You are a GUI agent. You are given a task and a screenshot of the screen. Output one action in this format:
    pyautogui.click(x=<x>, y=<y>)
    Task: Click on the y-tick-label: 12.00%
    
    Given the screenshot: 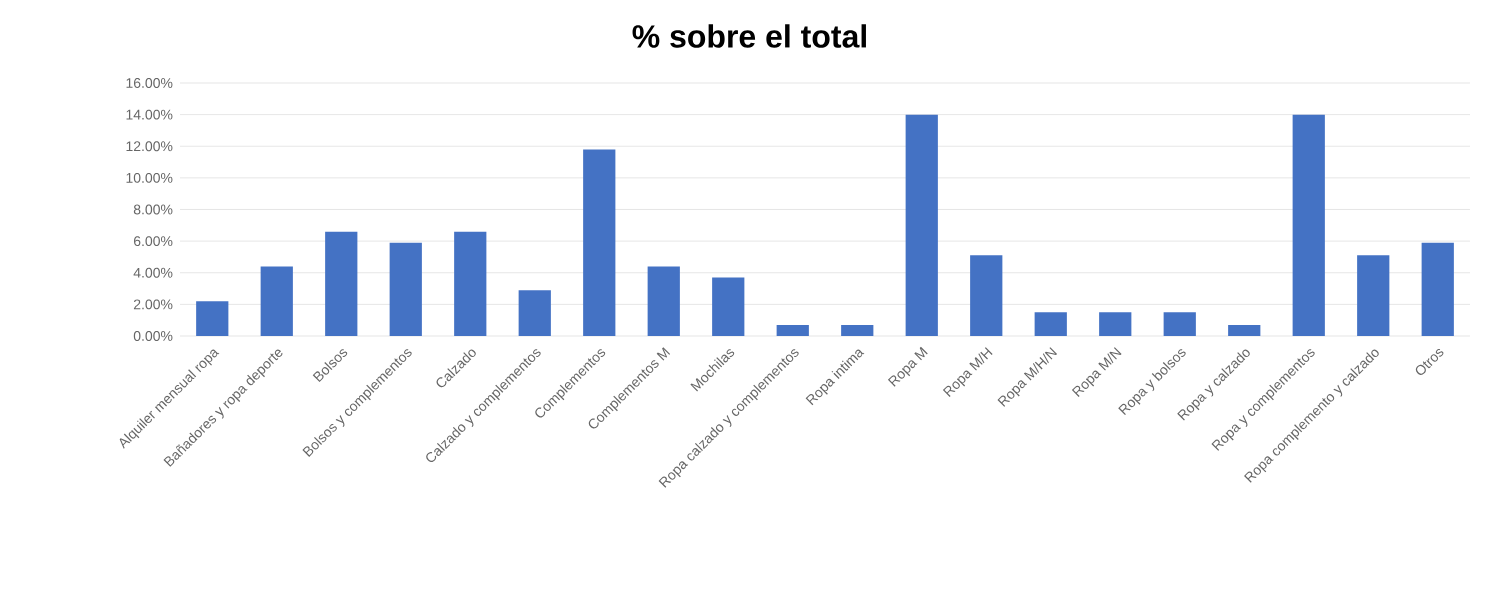 What is the action you would take?
    pyautogui.click(x=149, y=146)
    